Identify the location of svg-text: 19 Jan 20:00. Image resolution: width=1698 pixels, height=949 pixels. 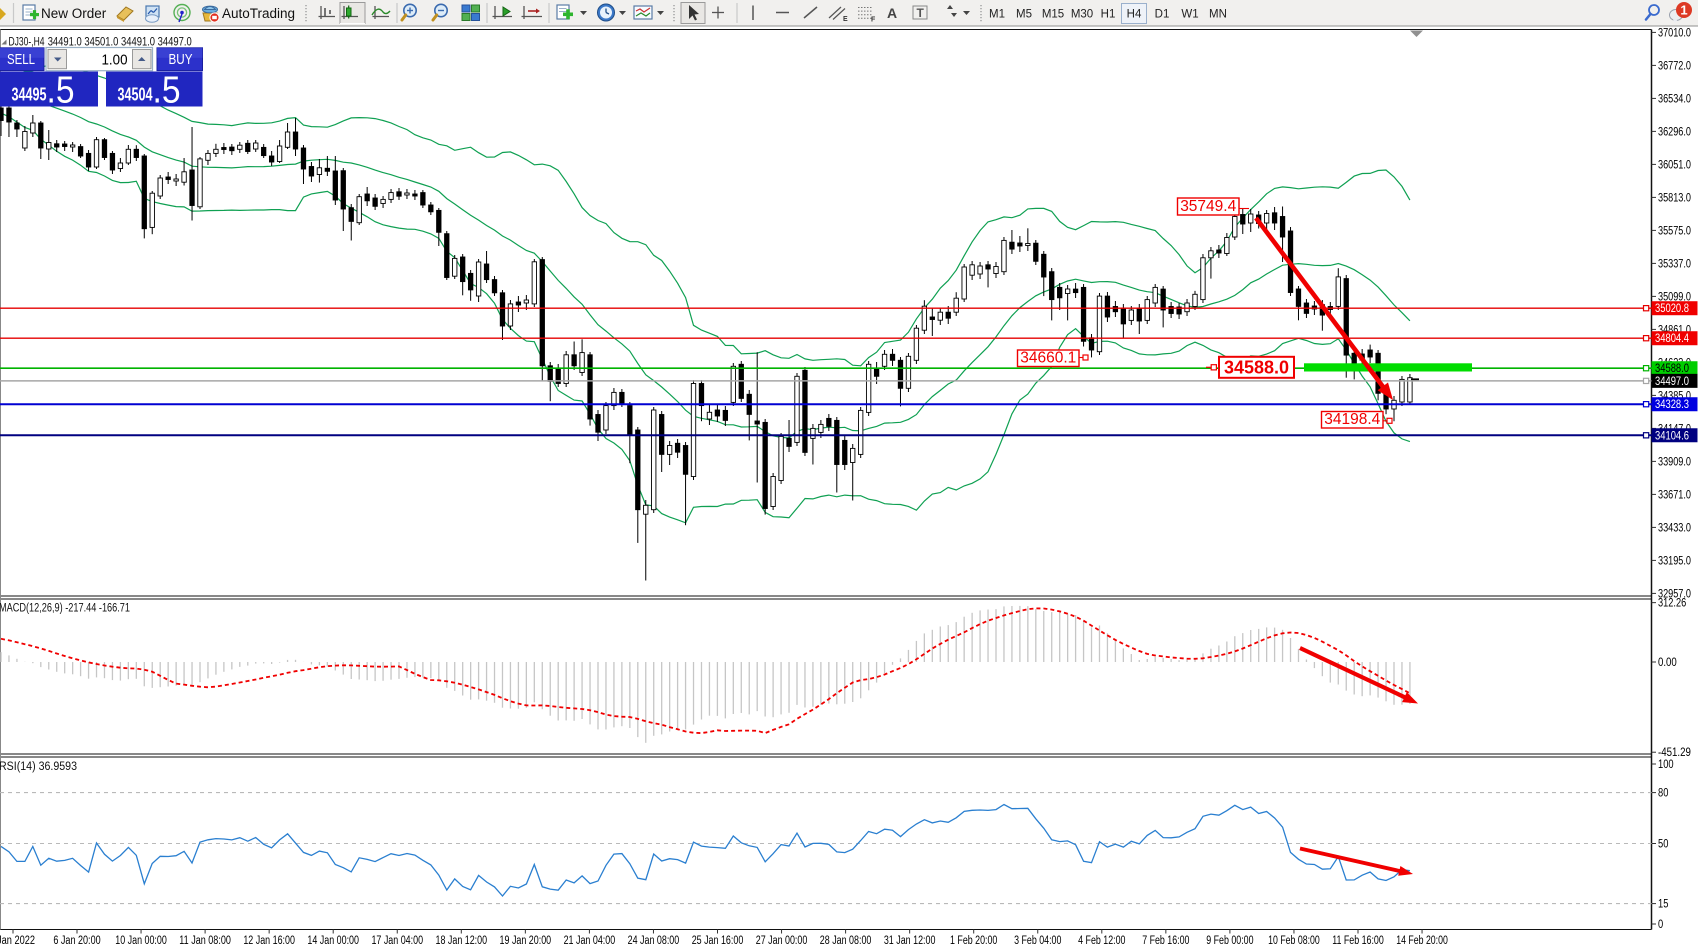
(526, 941).